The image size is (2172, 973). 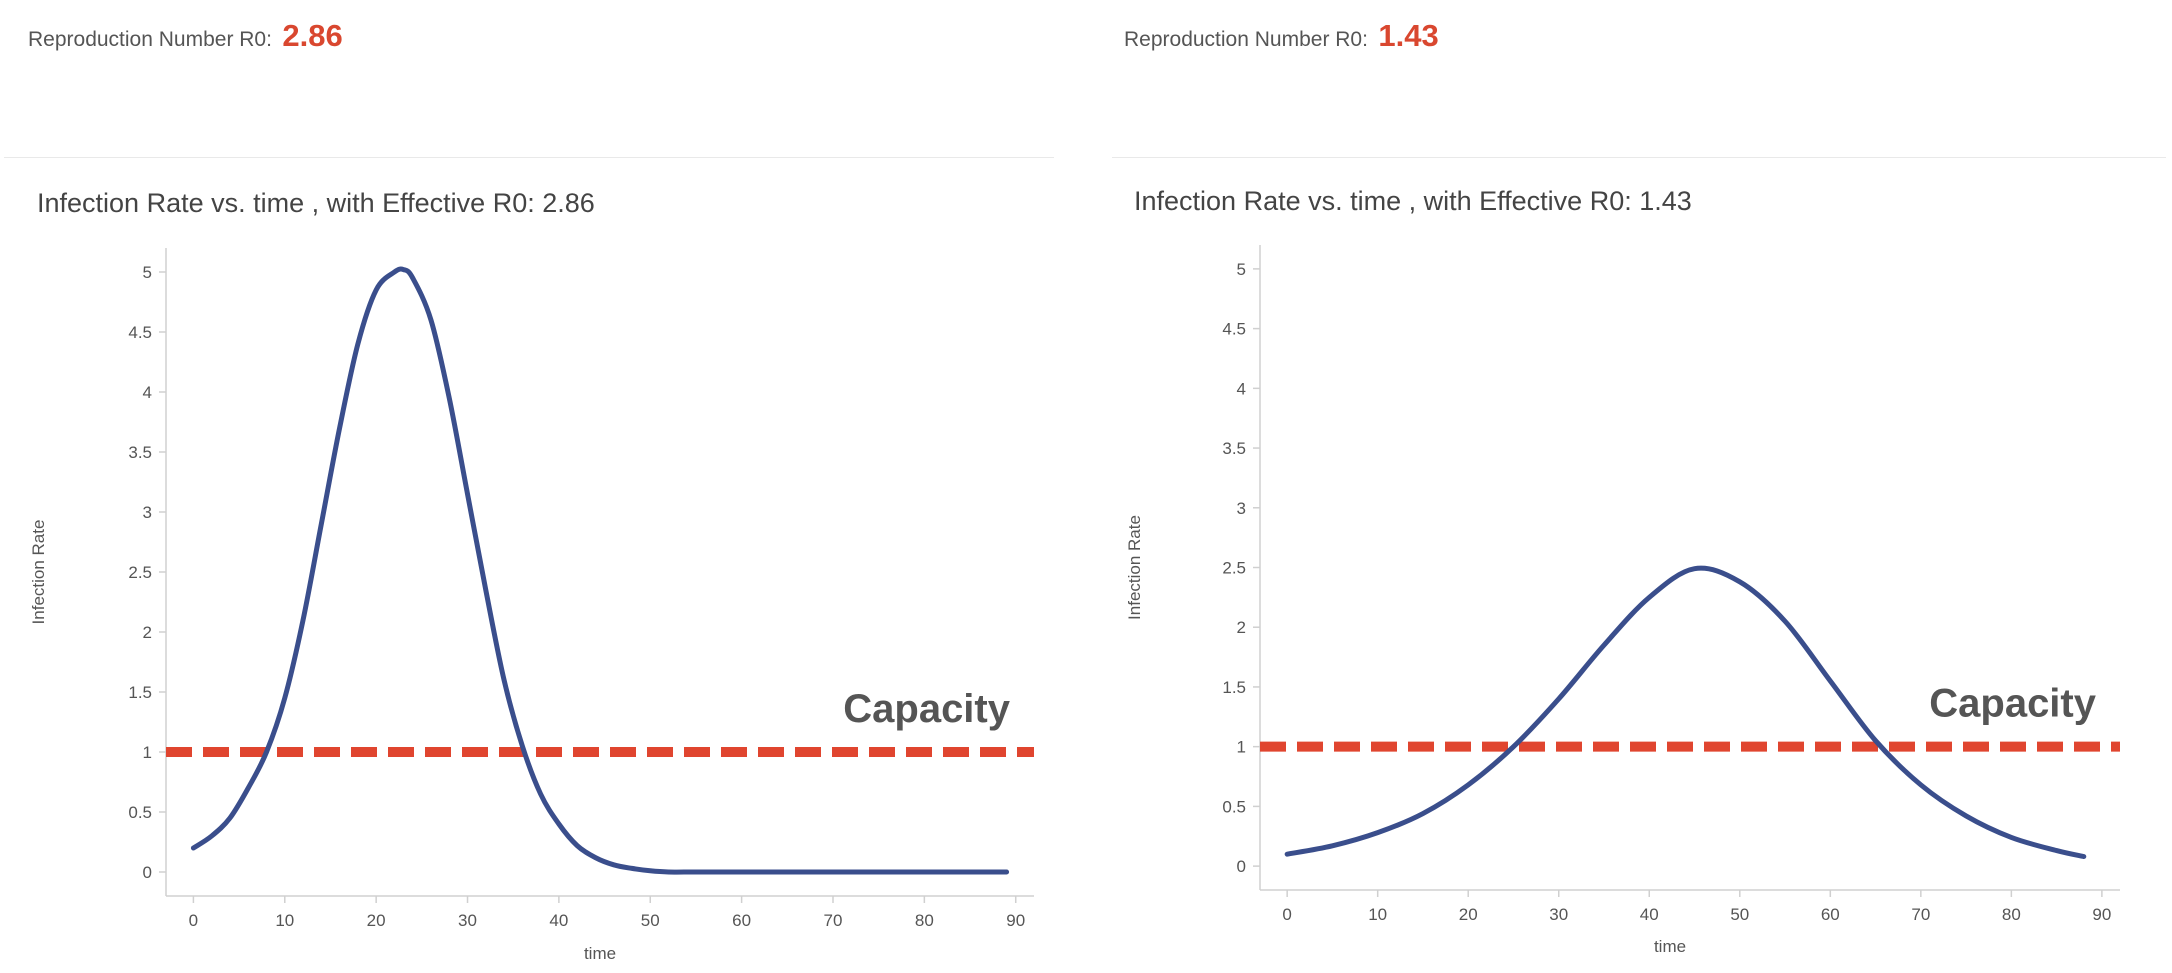 I want to click on r0-value: 2.86, so click(x=312, y=35).